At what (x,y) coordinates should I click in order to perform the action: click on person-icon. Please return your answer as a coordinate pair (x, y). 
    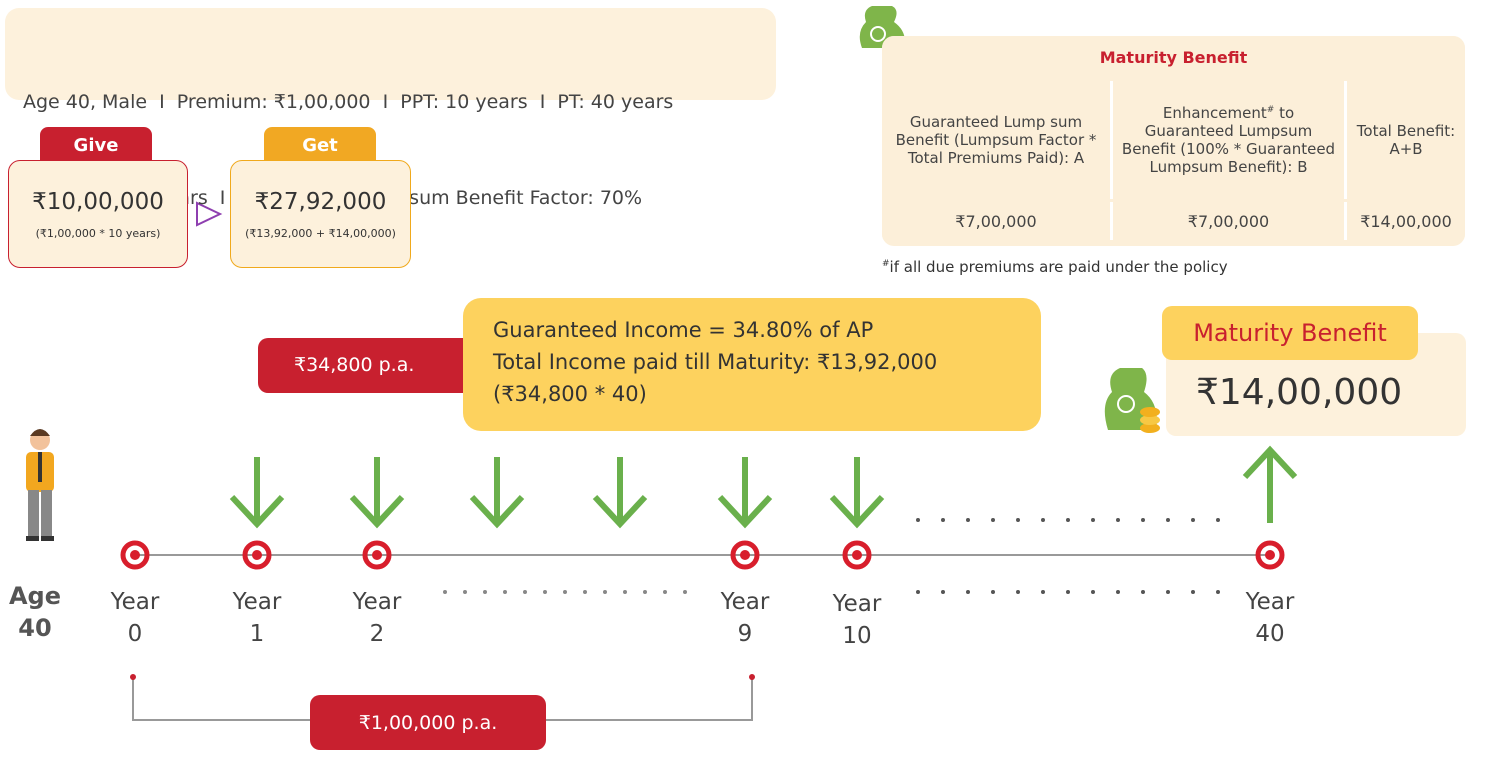
    Looking at the image, I should click on (40, 485).